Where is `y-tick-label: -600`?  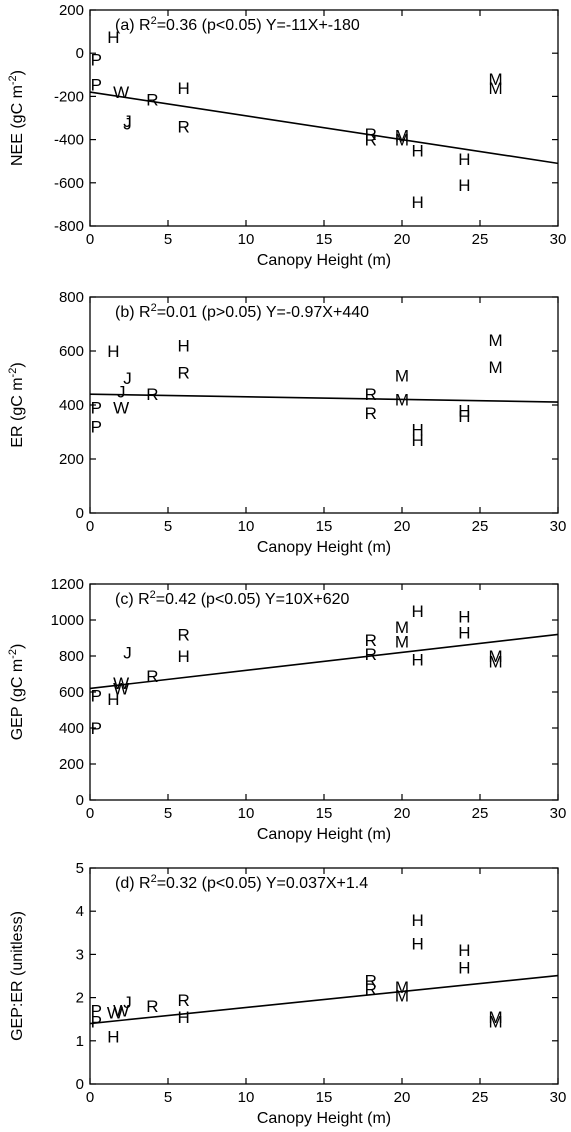 y-tick-label: -600 is located at coordinates (69, 183).